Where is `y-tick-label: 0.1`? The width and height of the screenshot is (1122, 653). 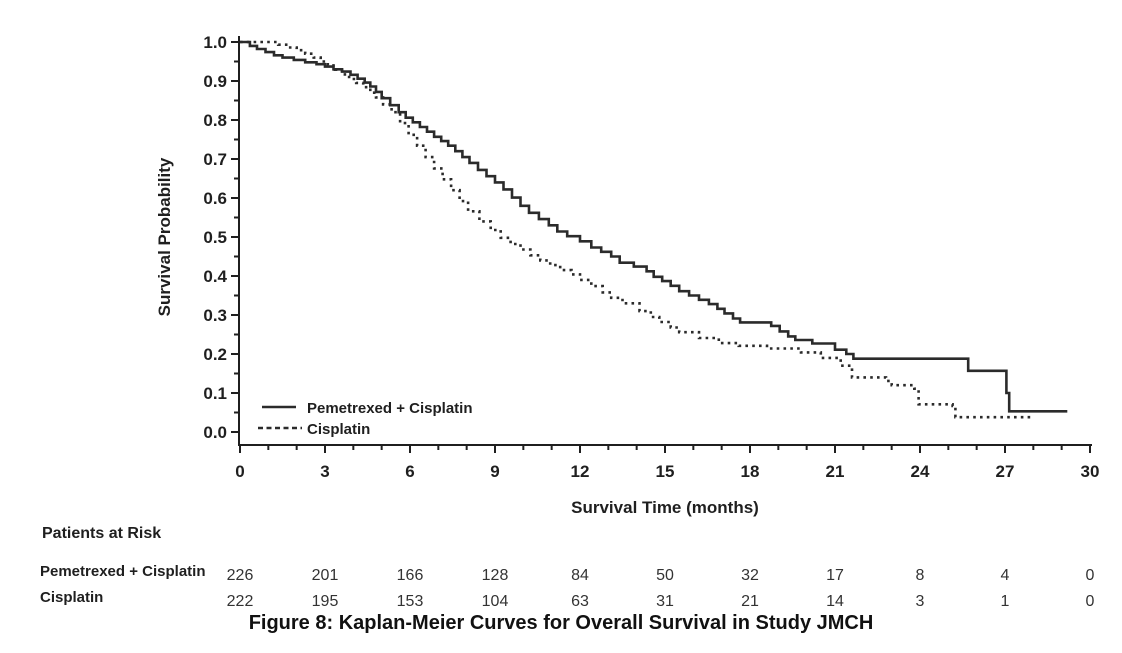
y-tick-label: 0.1 is located at coordinates (215, 393).